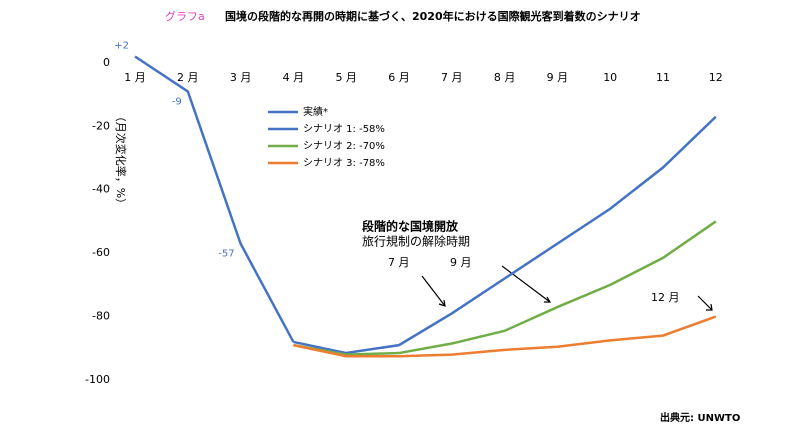 This screenshot has height=434, width=800. I want to click on x-tick-label: 7 月, so click(452, 77).